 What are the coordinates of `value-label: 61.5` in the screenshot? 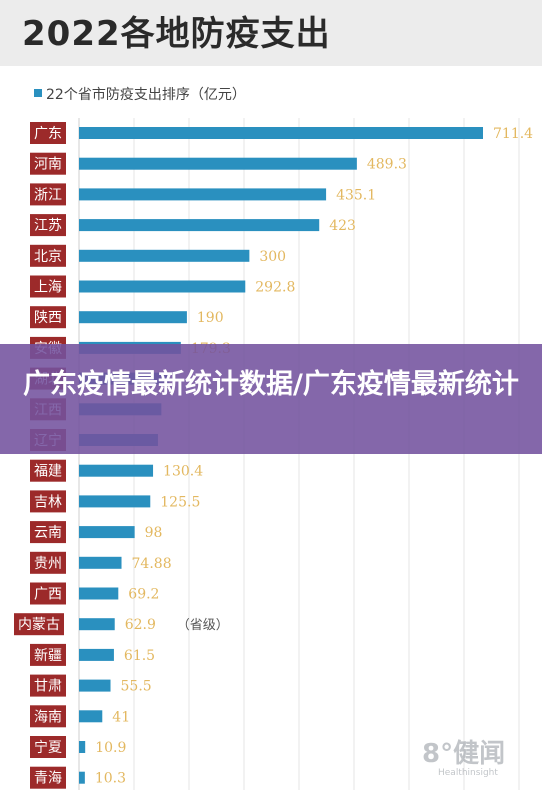 It's located at (139, 656).